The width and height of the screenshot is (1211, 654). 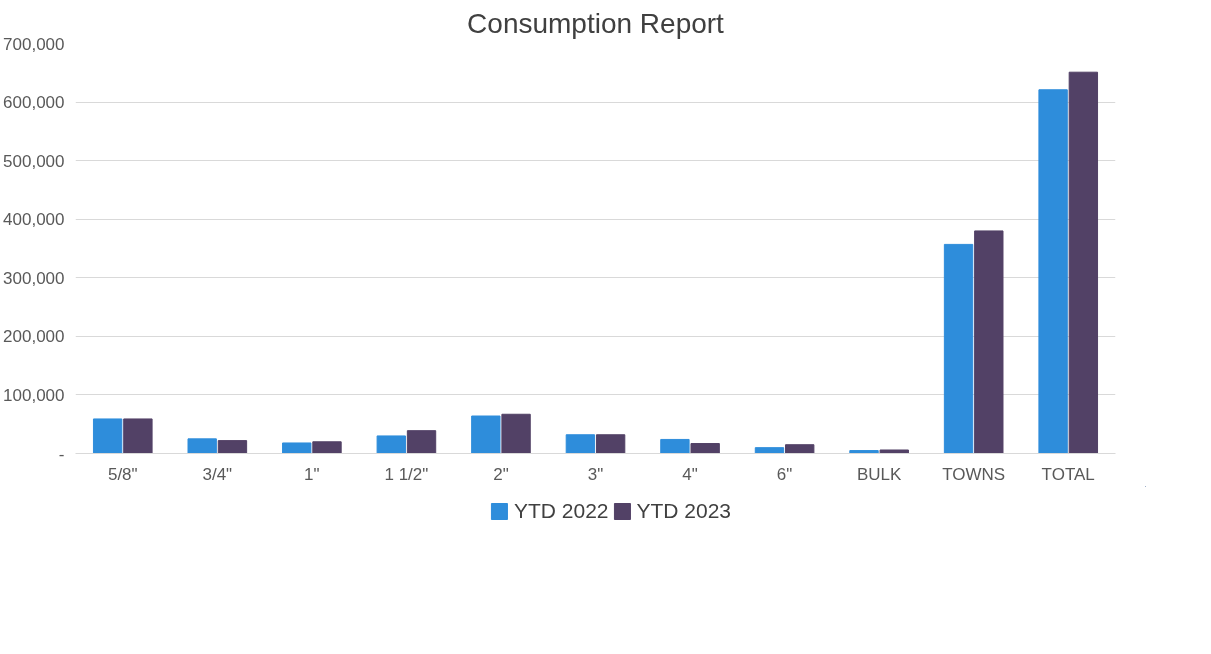 What do you see at coordinates (34, 44) in the screenshot?
I see `y-tick-label: 700,000` at bounding box center [34, 44].